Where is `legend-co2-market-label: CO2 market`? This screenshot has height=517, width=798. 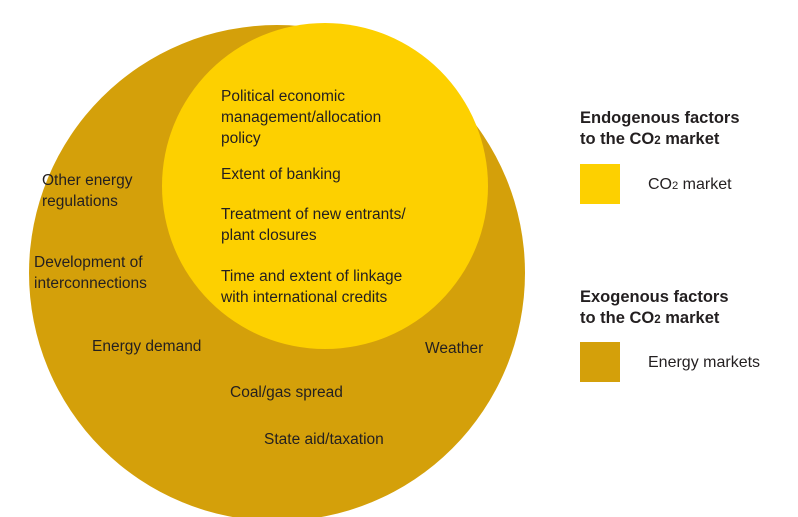 legend-co2-market-label: CO2 market is located at coordinates (690, 184).